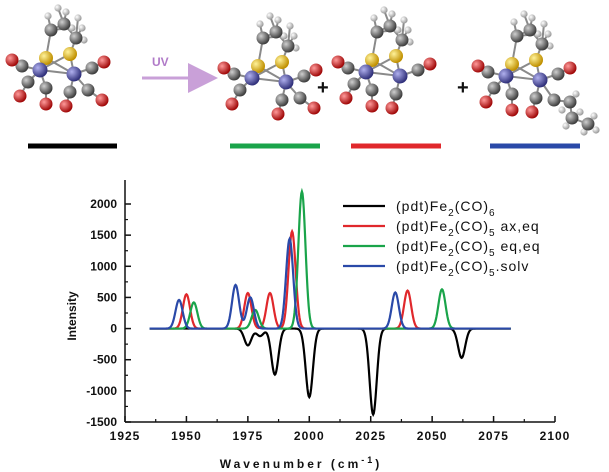  What do you see at coordinates (186, 436) in the screenshot?
I see `x-tick-label: 1950` at bounding box center [186, 436].